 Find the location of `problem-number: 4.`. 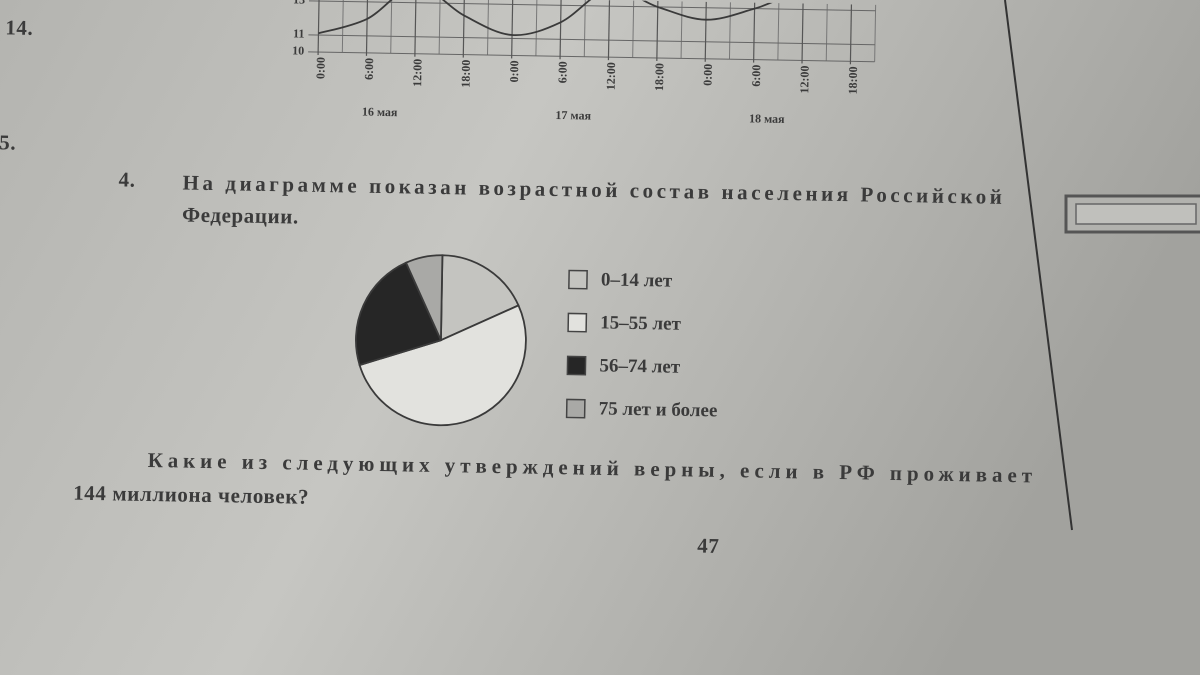

problem-number: 4. is located at coordinates (126, 179).